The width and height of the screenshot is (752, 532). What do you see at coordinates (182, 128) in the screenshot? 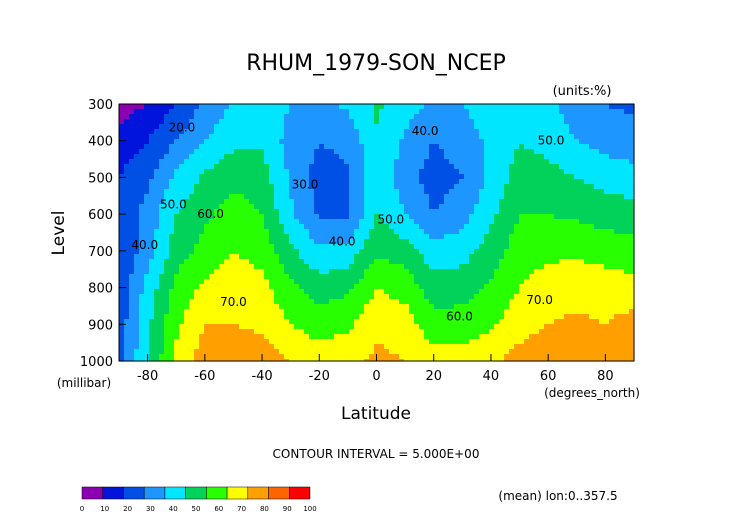
I see `contour-label: 20.0` at bounding box center [182, 128].